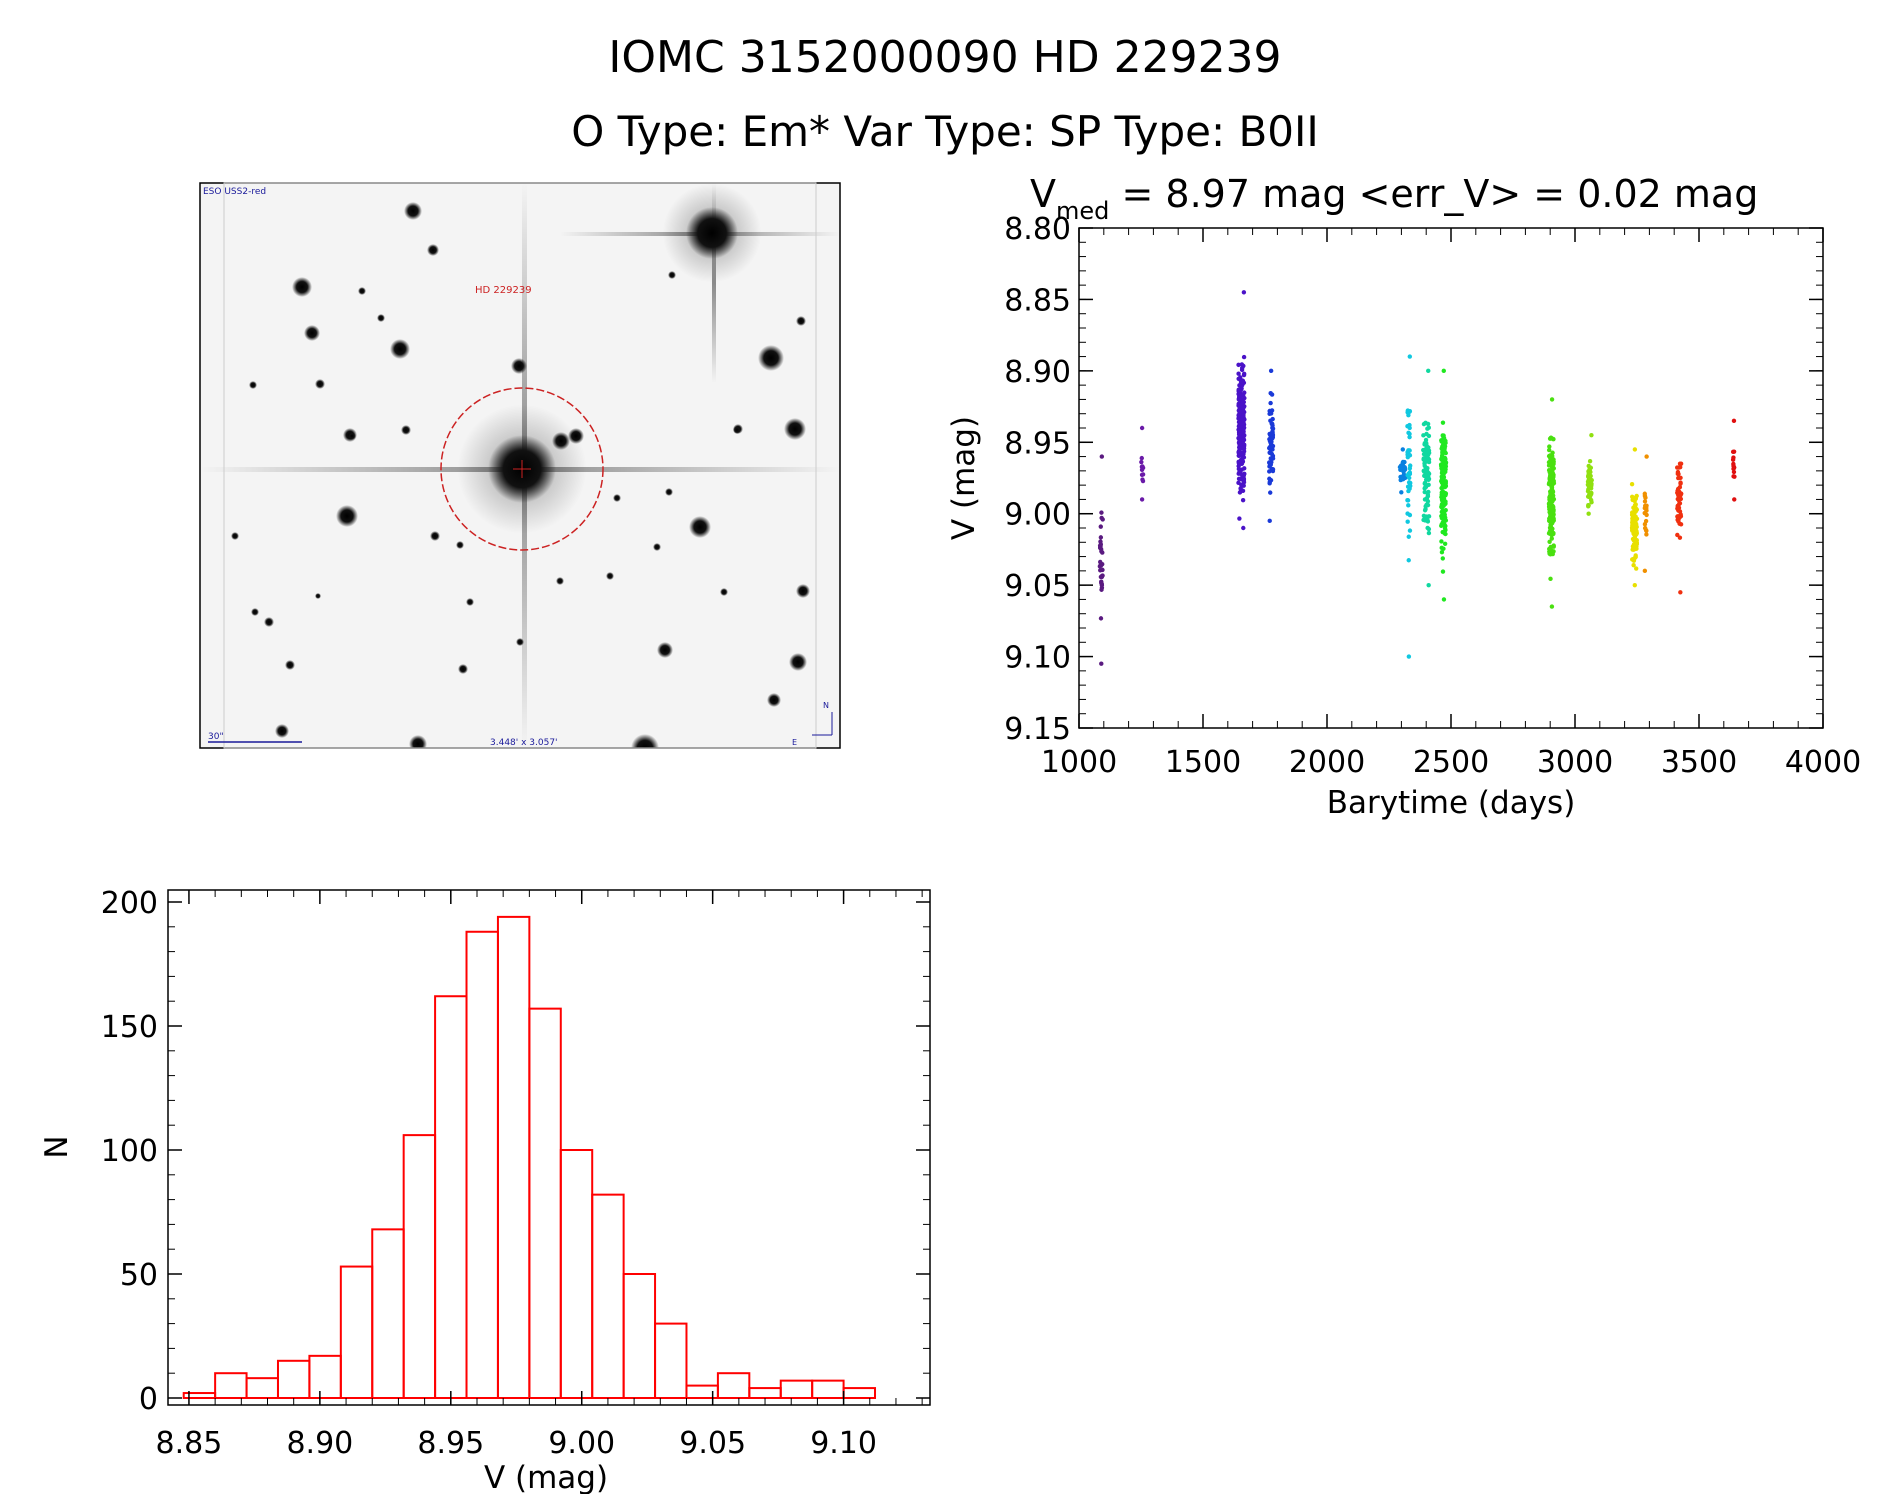  I want to click on lightcurve-series-season3, so click(1241, 410).